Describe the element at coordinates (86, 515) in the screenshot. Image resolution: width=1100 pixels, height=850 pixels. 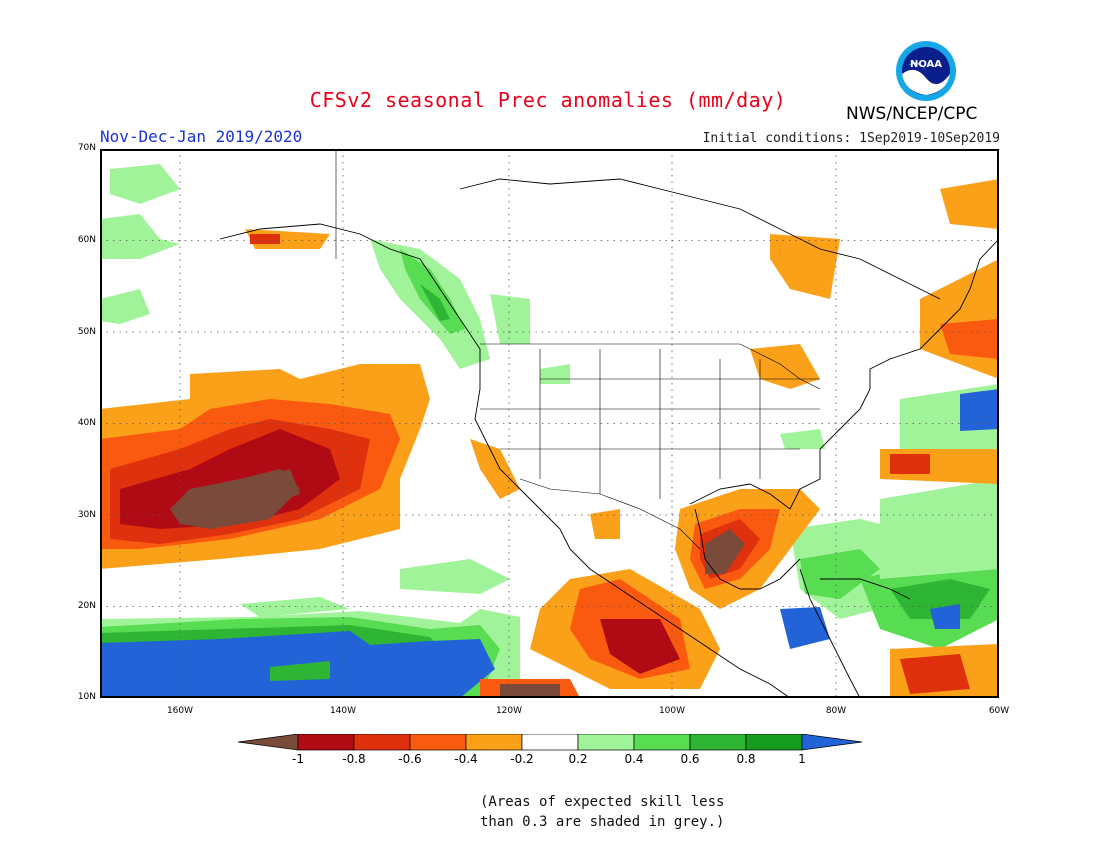
I see `lat-label-30n: 30N` at that location.